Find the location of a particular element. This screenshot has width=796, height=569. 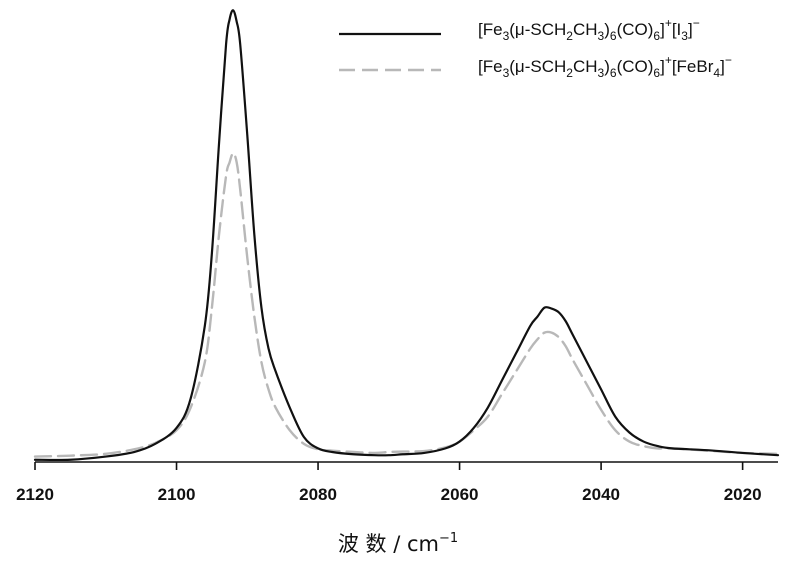

x-tick-label: 2040 is located at coordinates (601, 494).